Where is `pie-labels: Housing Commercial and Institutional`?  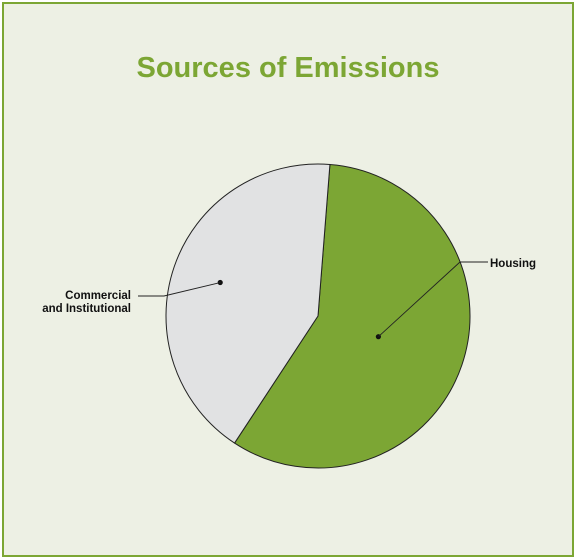
pie-labels: Housing Commercial and Institutional is located at coordinates (289, 299).